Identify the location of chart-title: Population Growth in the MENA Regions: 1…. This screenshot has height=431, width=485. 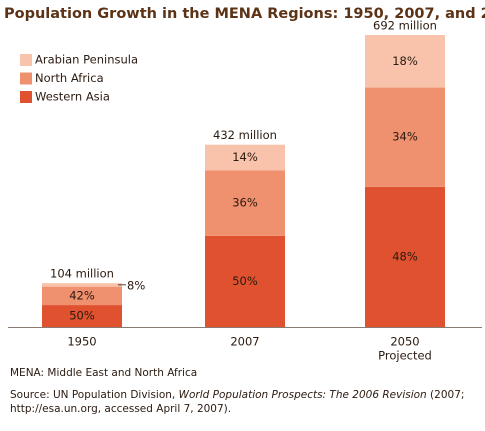
(244, 14).